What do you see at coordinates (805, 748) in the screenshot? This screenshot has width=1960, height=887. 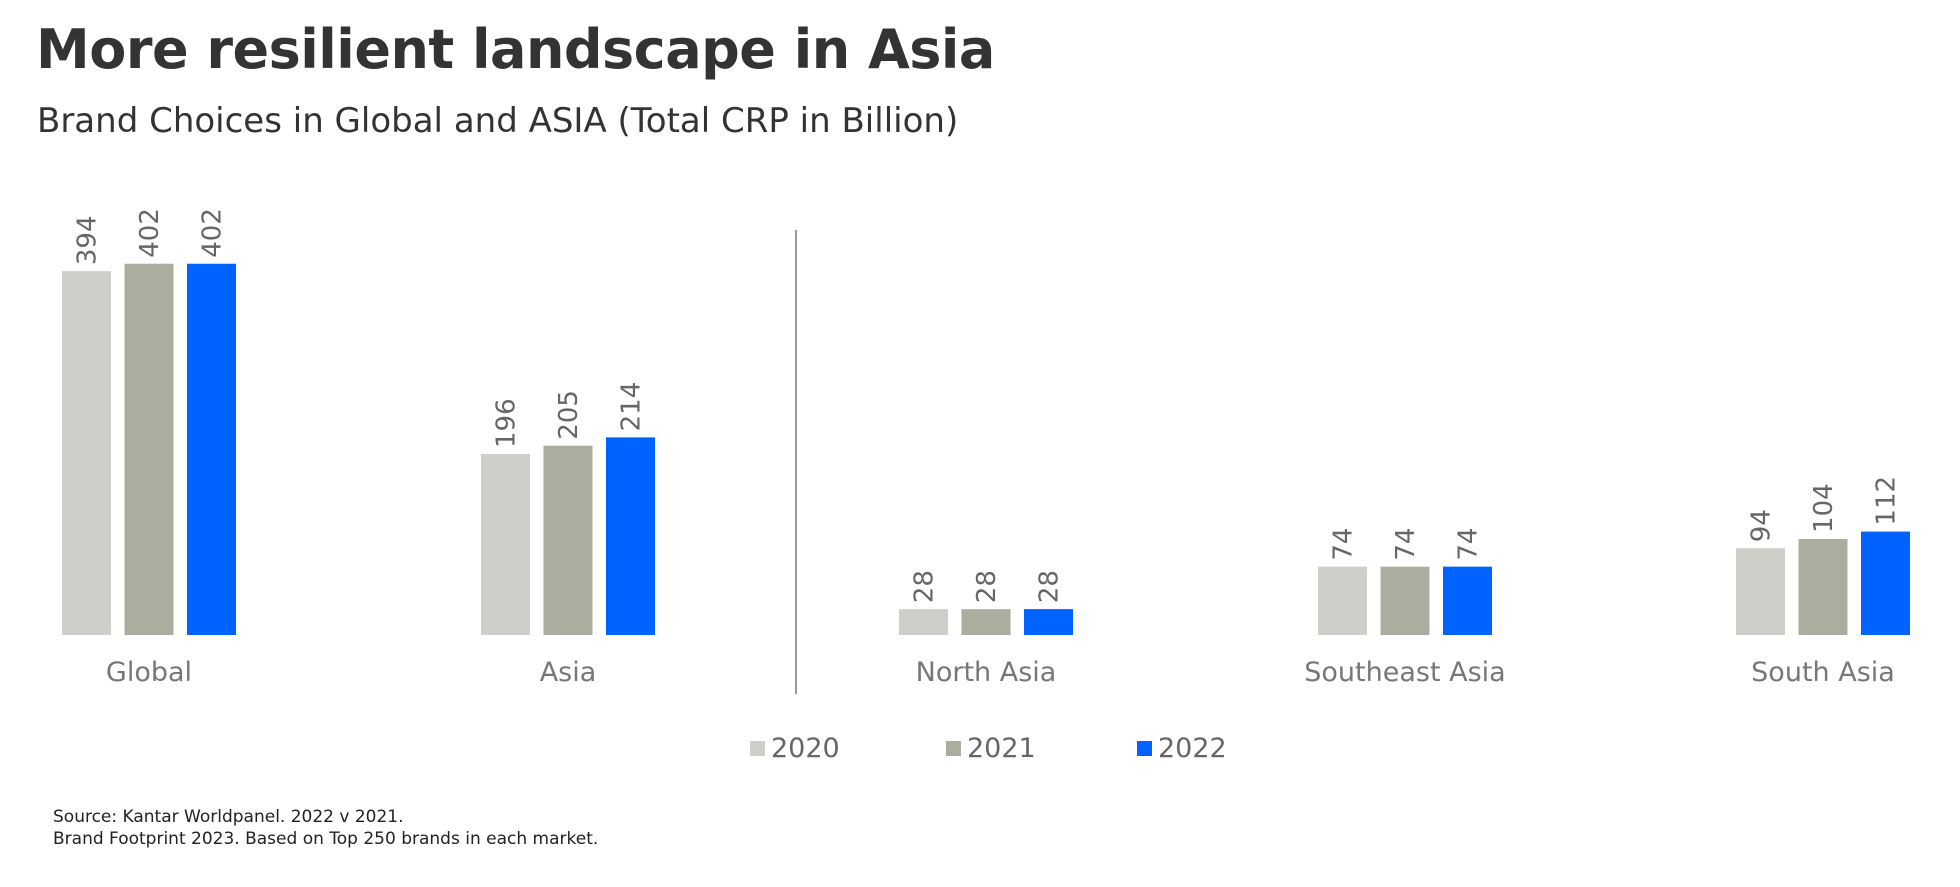 I see `legend-label-2020: 2020` at bounding box center [805, 748].